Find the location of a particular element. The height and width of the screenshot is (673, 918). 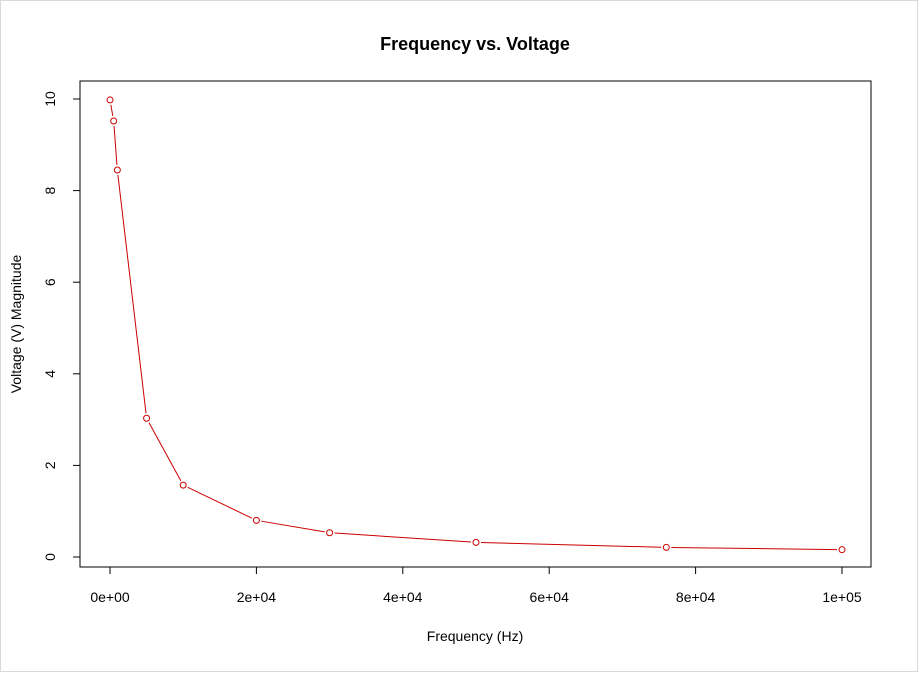

x-tick-label: 8e+04 is located at coordinates (696, 597).